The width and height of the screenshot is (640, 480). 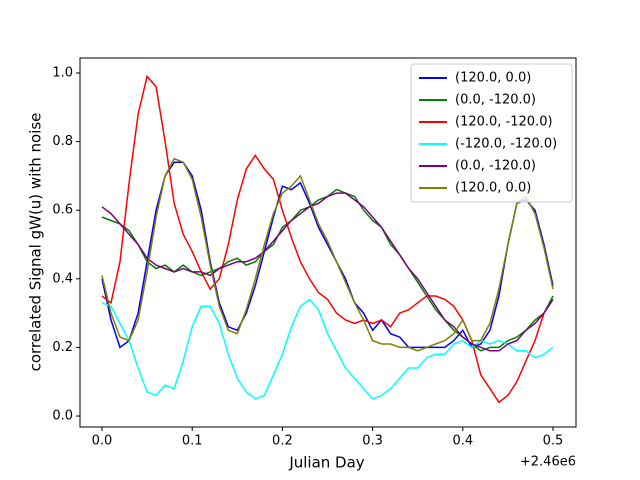 What do you see at coordinates (36, 242) in the screenshot?
I see `y-axis-label: correlated Signal gW(u) with noise` at bounding box center [36, 242].